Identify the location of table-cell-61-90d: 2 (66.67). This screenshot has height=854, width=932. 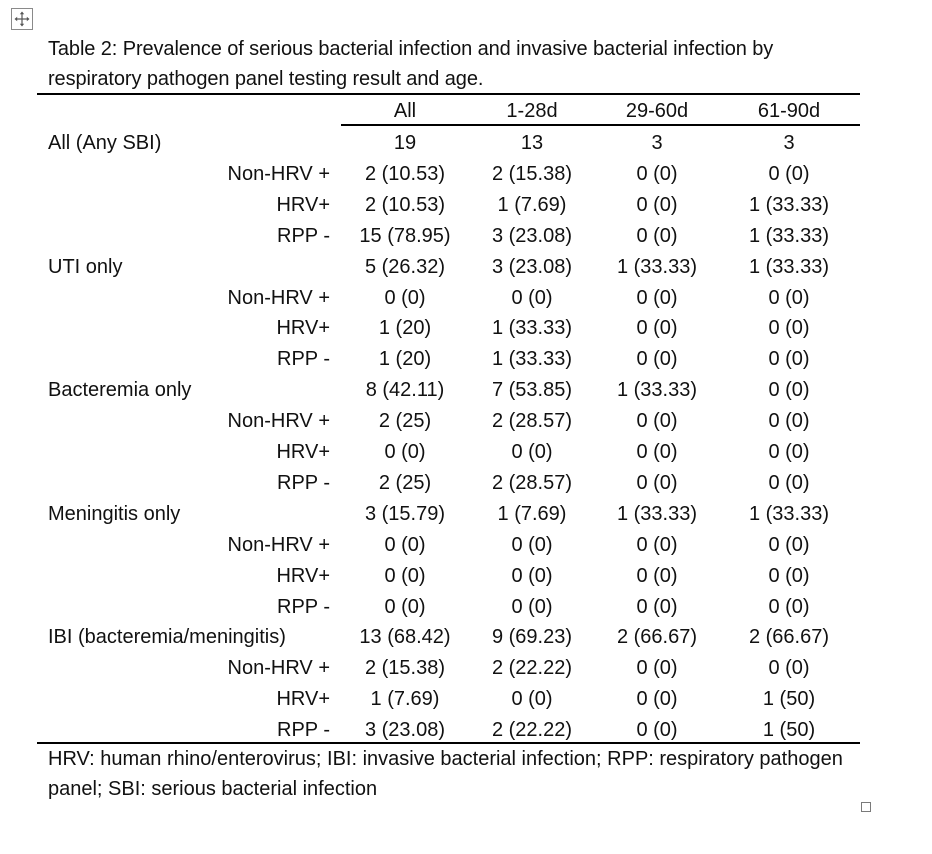
(789, 637).